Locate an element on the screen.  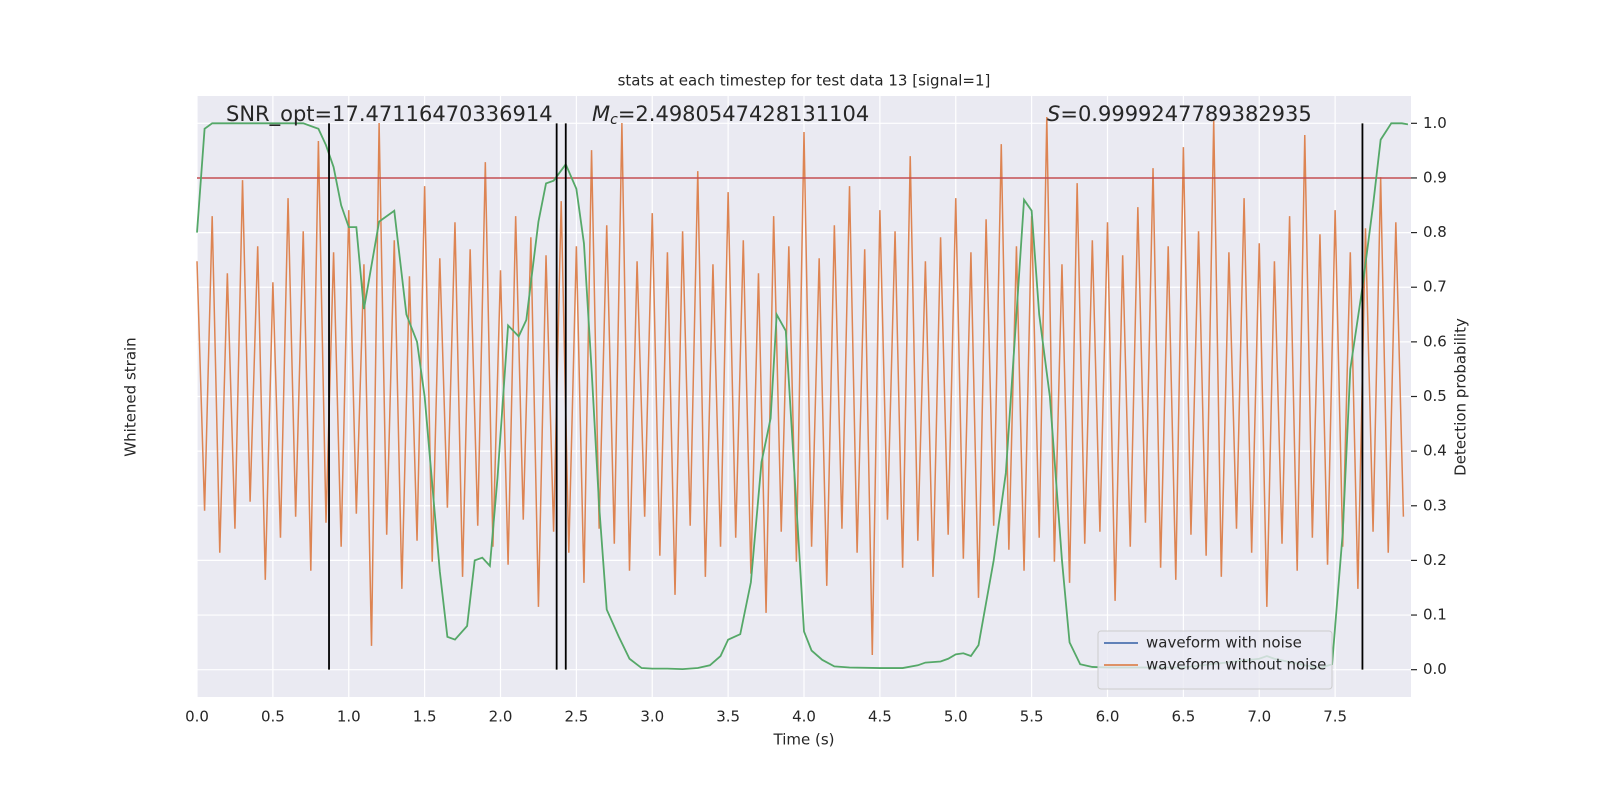
y2-tick-label: 0.9 is located at coordinates (1435, 177).